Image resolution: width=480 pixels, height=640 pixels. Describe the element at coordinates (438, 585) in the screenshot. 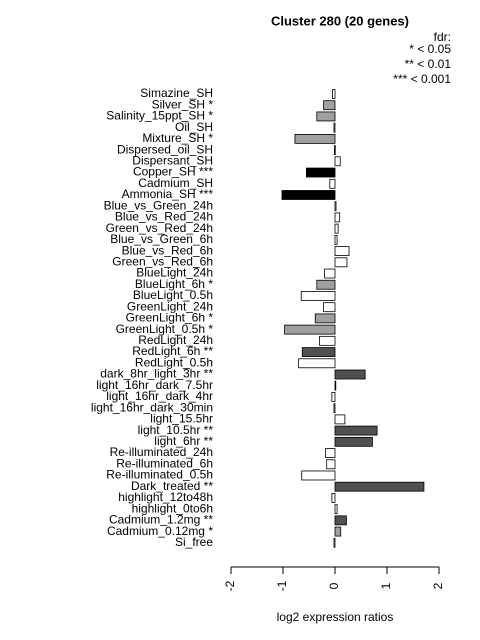

I see `x-tick-label: 2` at that location.